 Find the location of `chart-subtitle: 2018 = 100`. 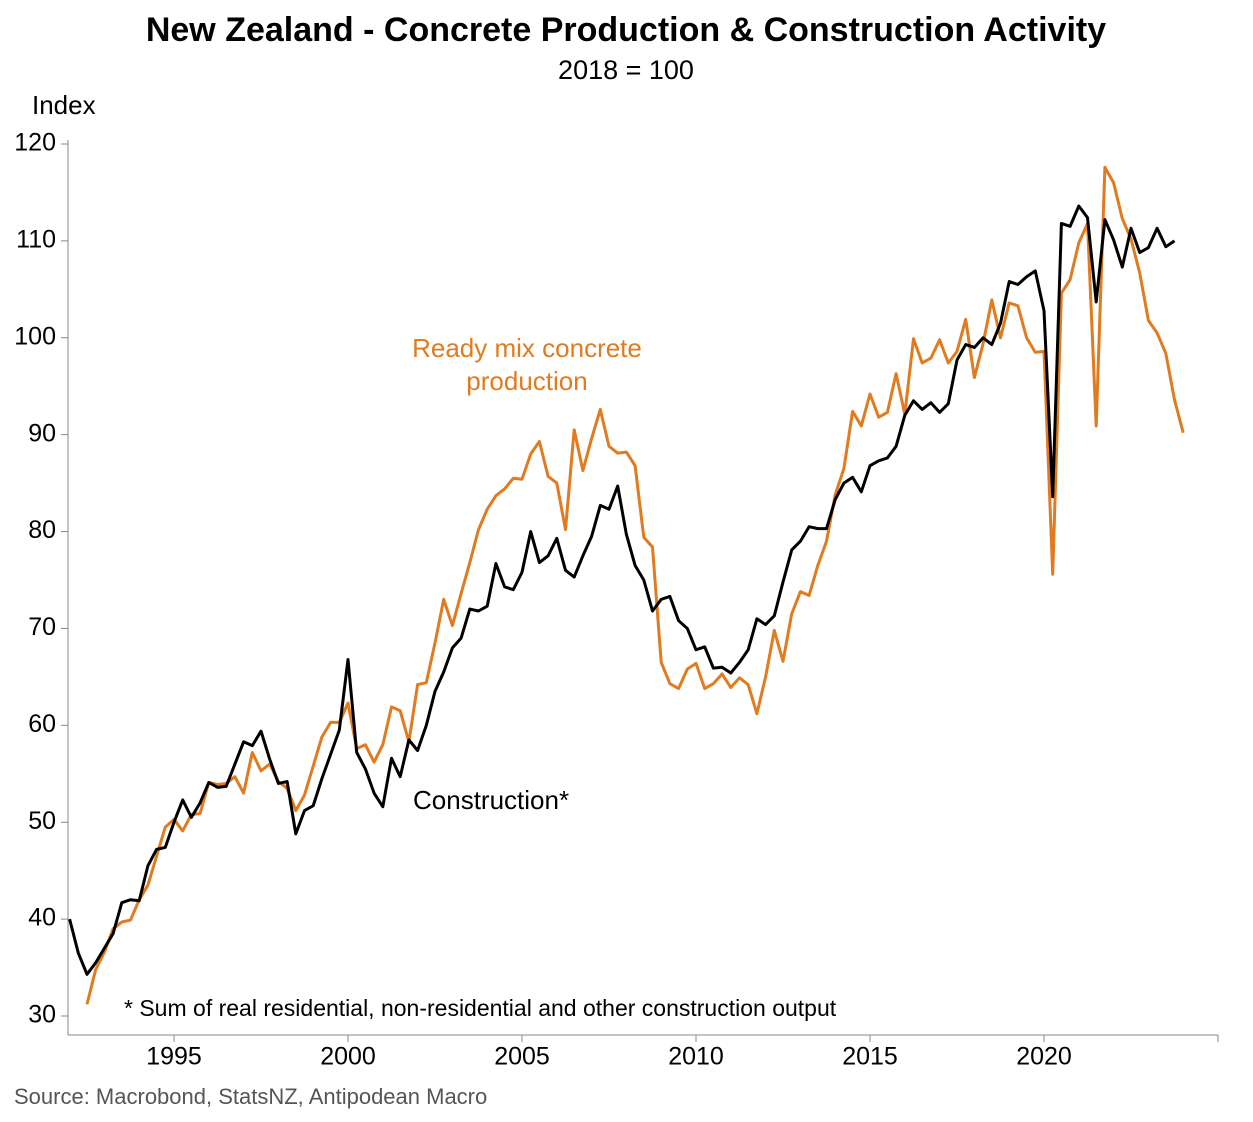

chart-subtitle: 2018 = 100 is located at coordinates (626, 70).